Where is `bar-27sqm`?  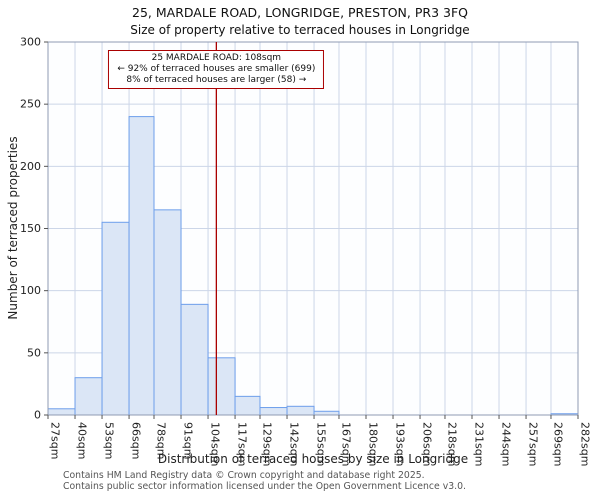 bar-27sqm is located at coordinates (61, 412).